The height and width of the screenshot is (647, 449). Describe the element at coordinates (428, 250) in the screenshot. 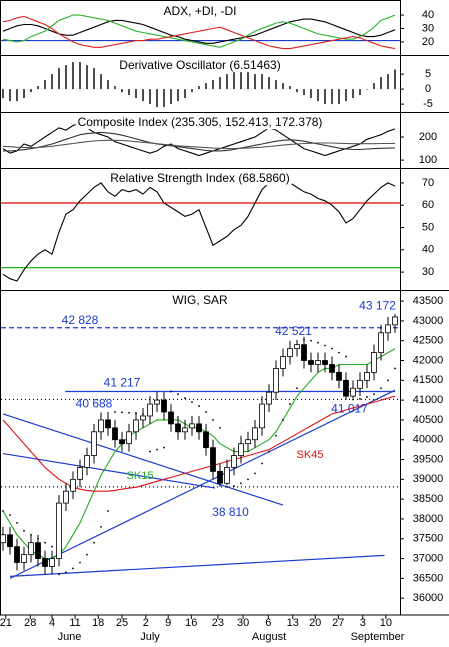

I see `y-tick-label: 40` at that location.